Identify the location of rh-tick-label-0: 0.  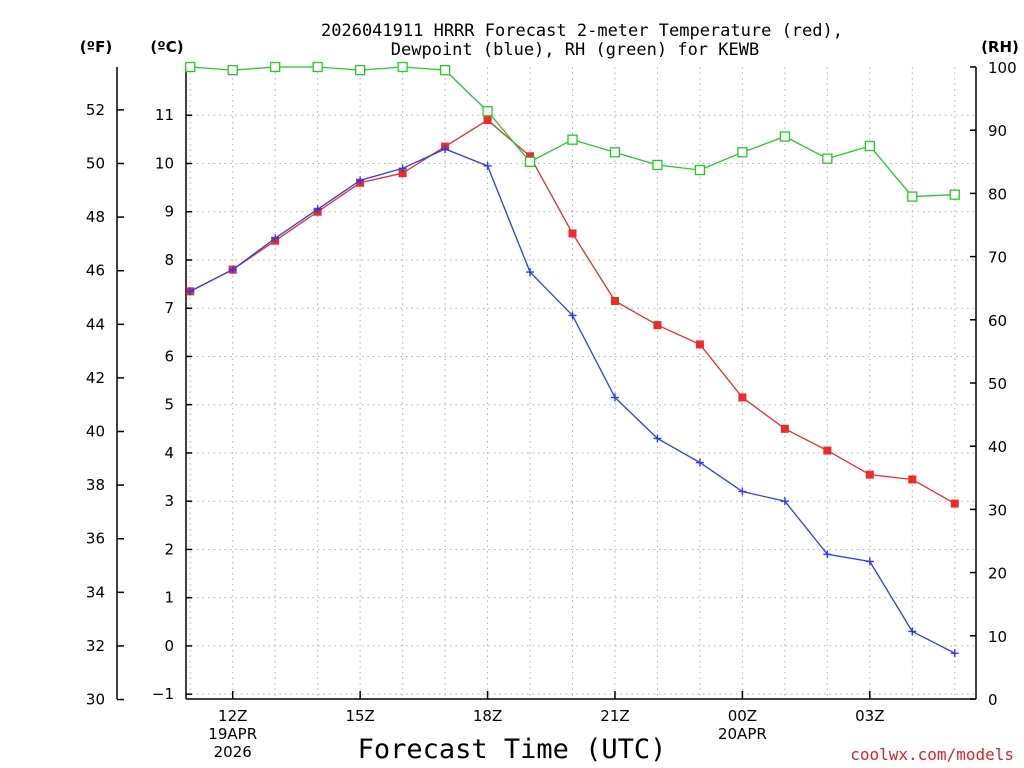
(993, 700).